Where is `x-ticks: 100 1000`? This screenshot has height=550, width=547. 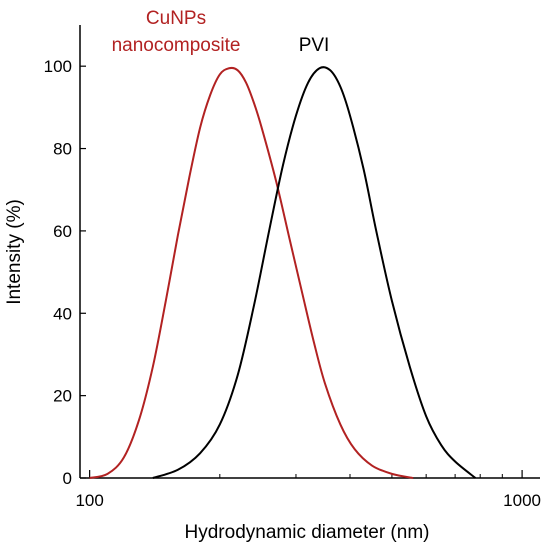
x-ticks: 100 1000 is located at coordinates (308, 490).